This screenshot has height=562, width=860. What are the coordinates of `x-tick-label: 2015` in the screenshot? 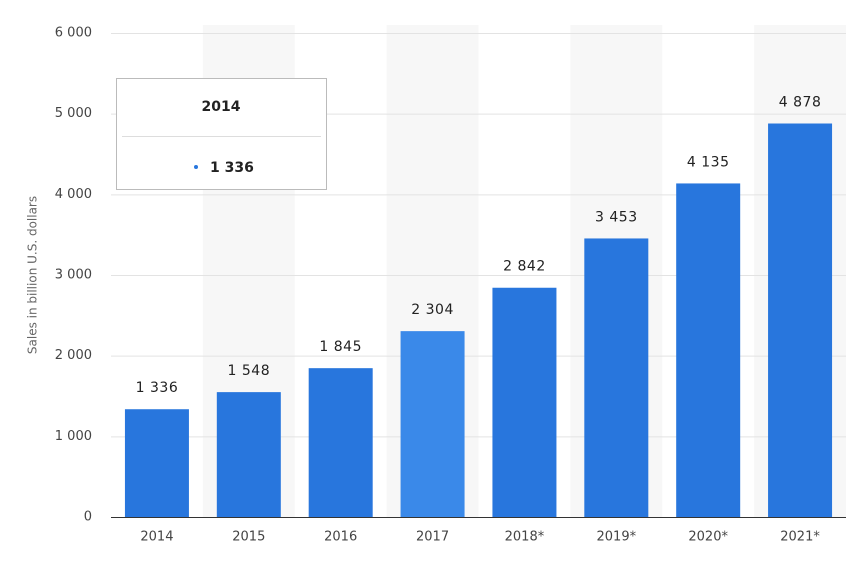 It's located at (248, 537).